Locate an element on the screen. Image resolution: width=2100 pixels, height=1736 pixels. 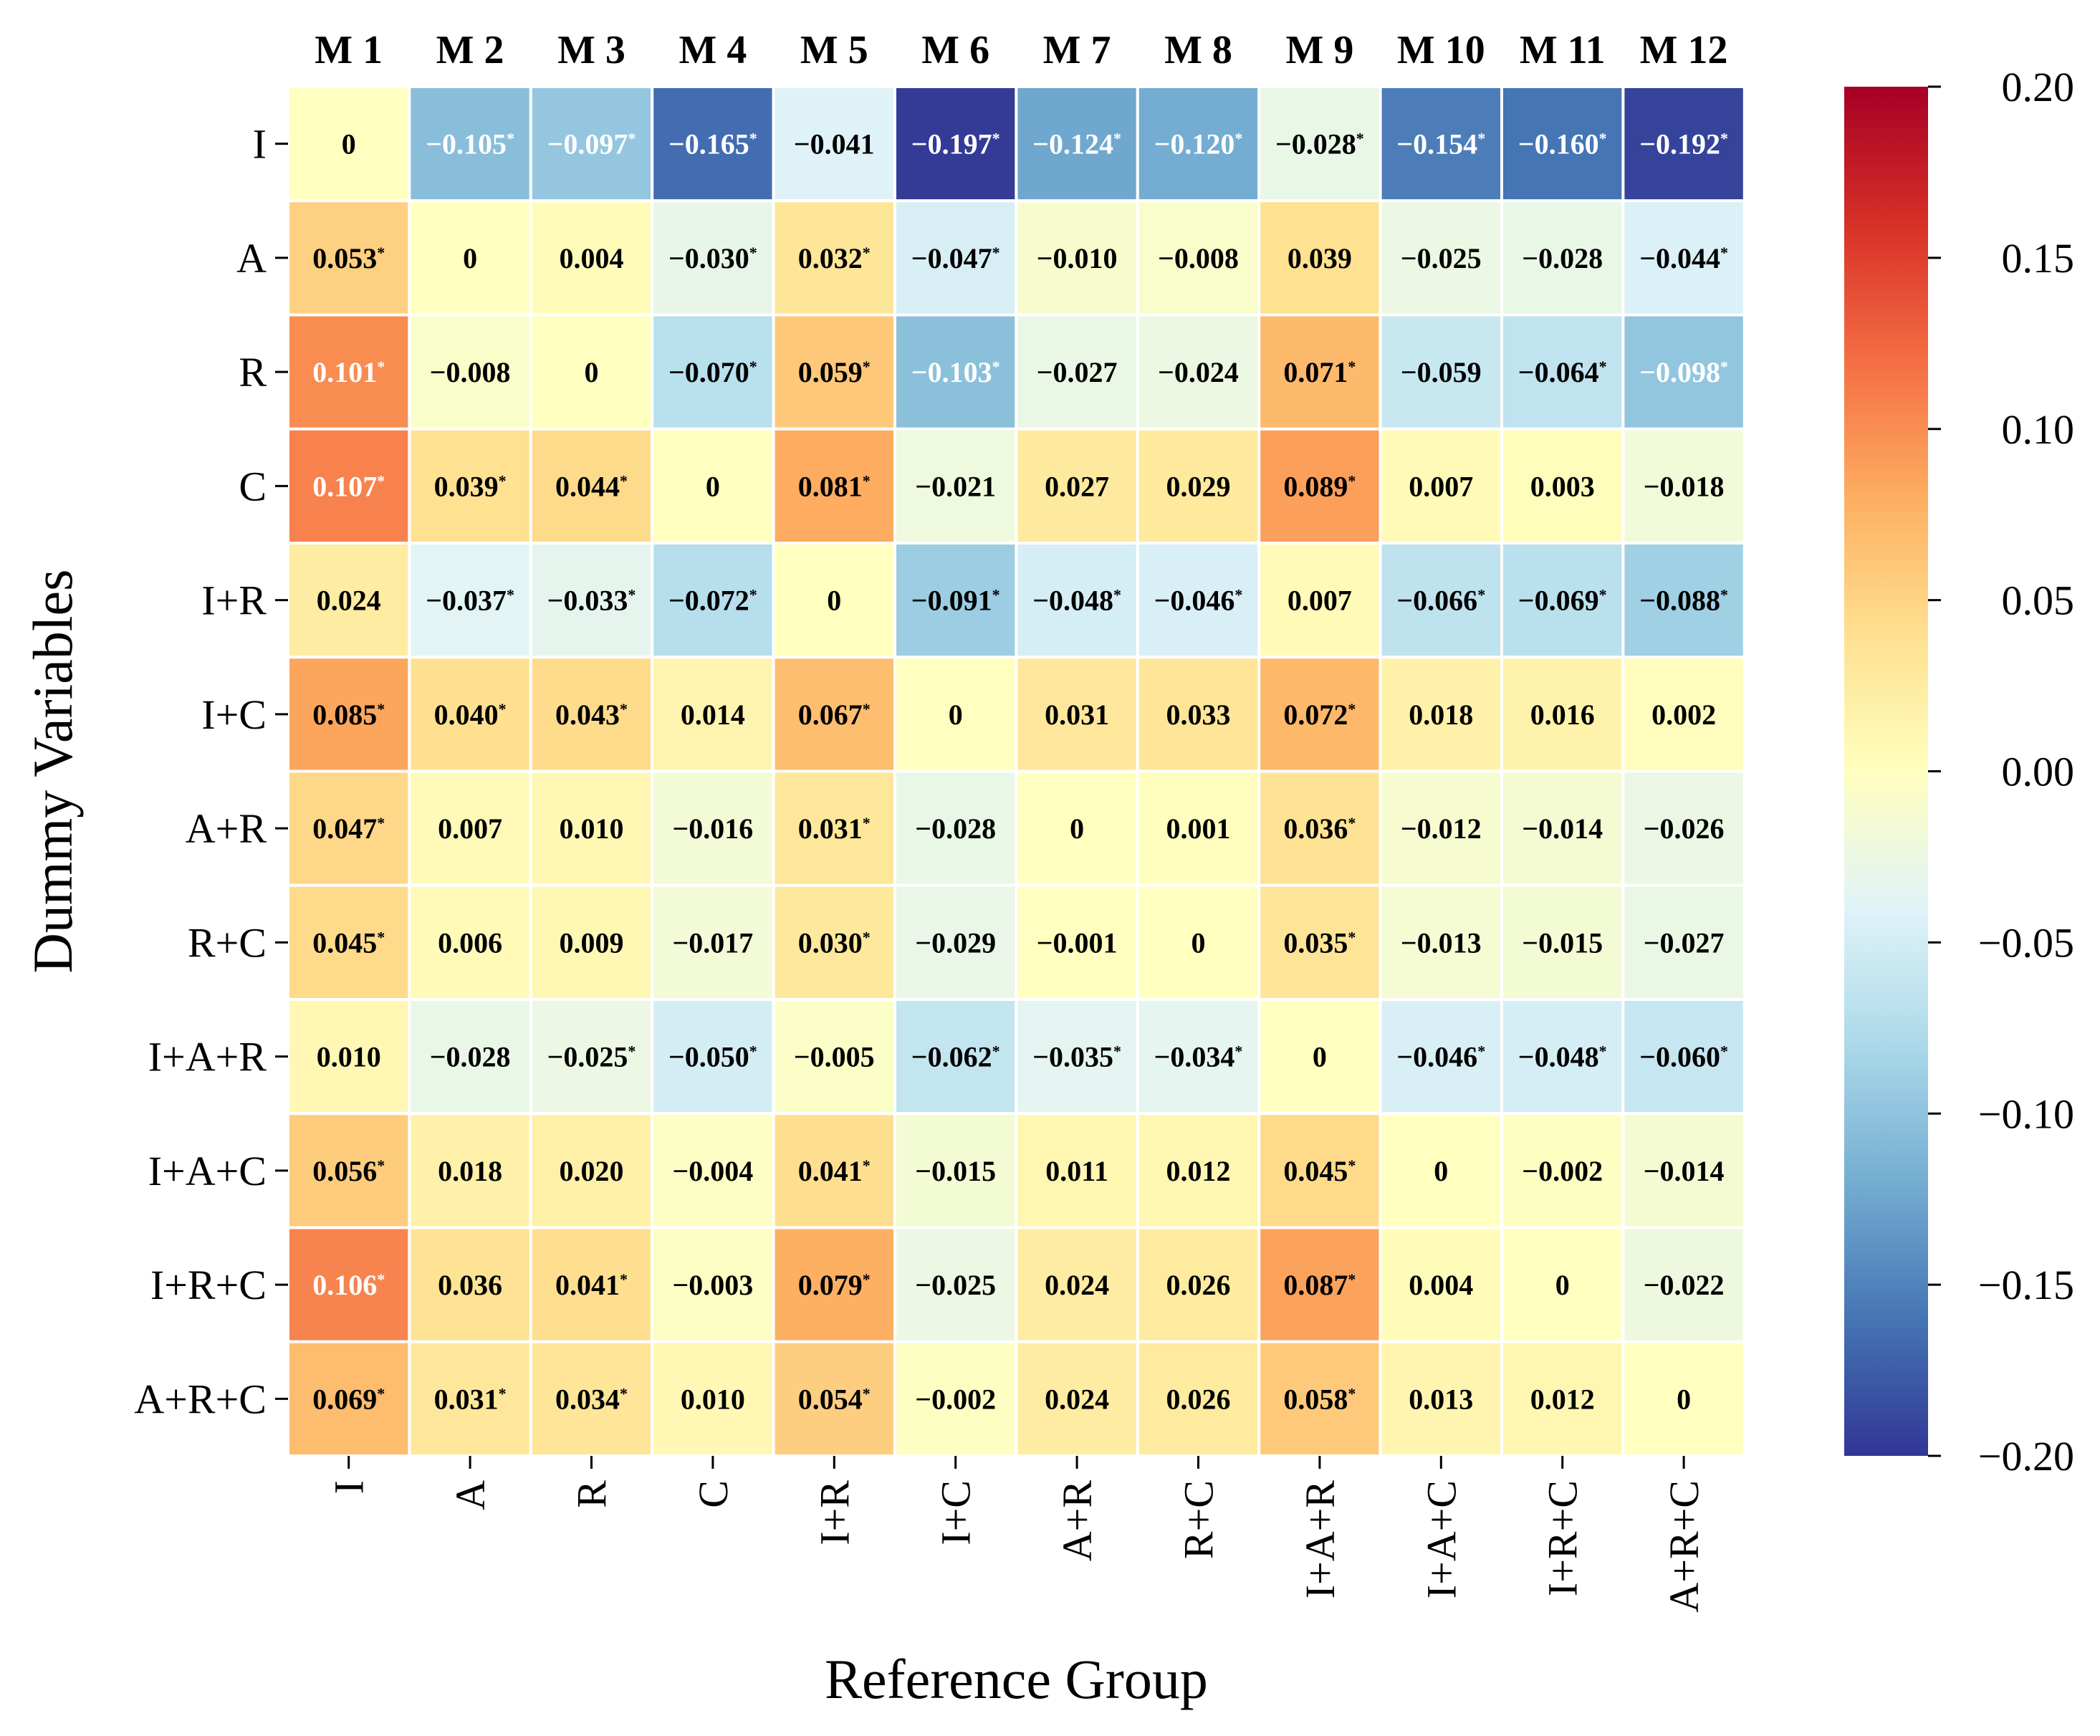
cell-value-label: 0.031 is located at coordinates (1077, 715).